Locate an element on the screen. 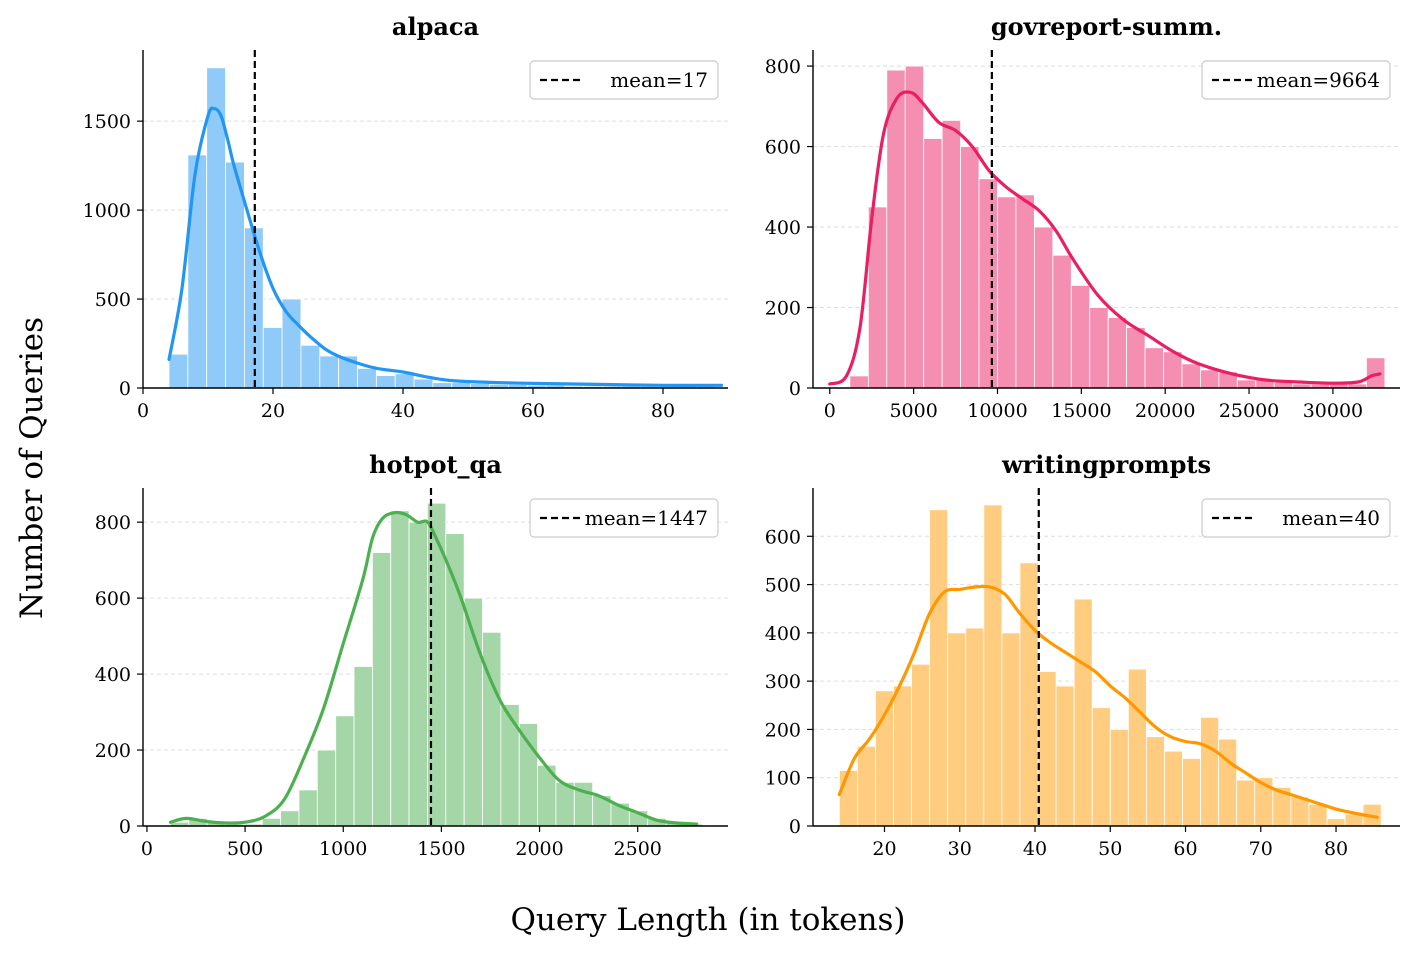 The height and width of the screenshot is (956, 1417). x-tick-label: 2500 is located at coordinates (638, 849).